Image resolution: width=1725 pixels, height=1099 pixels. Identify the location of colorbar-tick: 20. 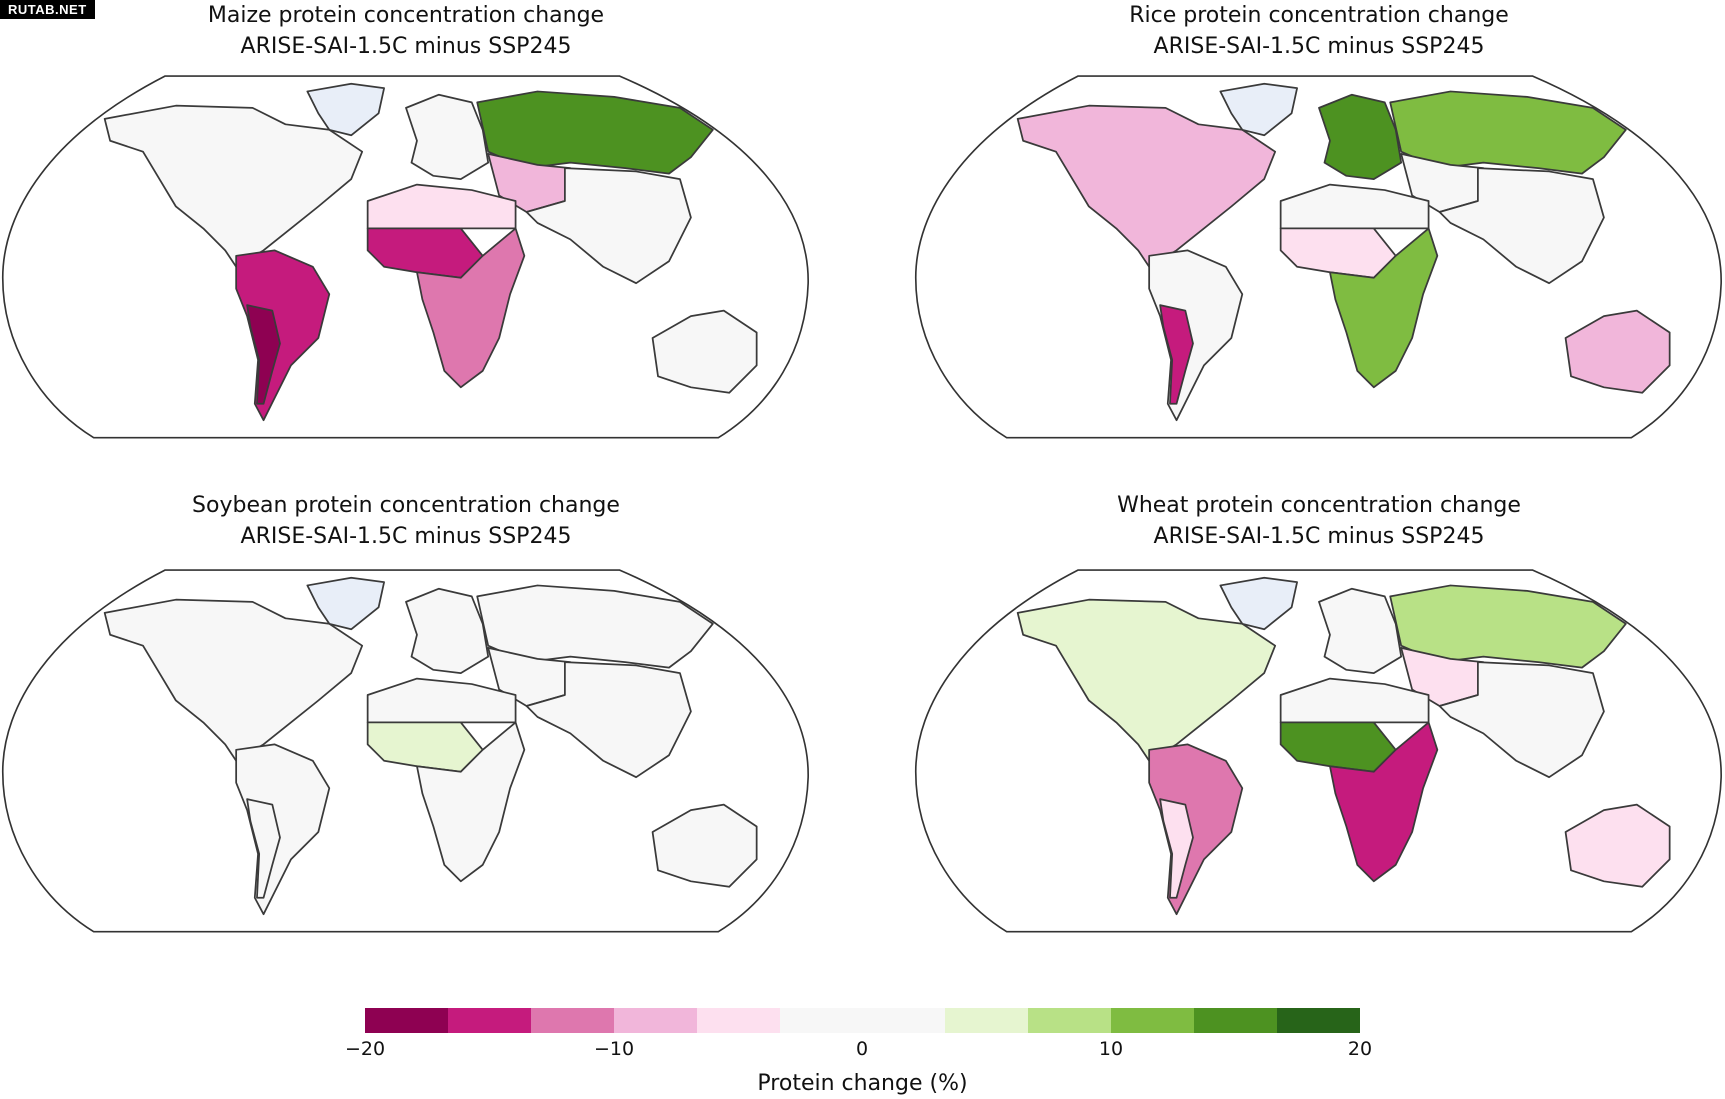
(1360, 1049).